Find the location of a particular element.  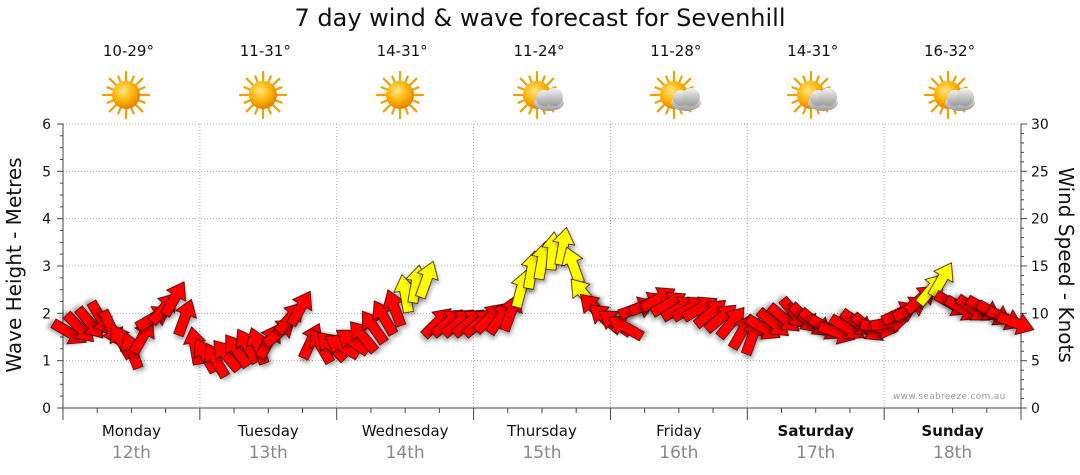

left-tick-label: 2 is located at coordinates (46, 314).